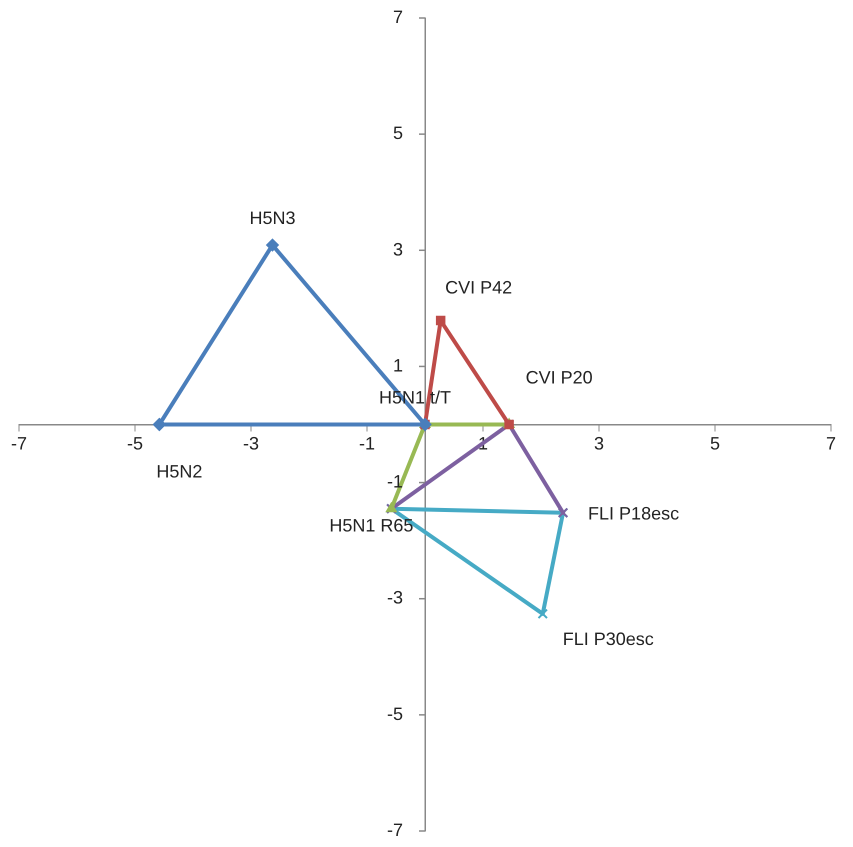 The image size is (853, 847). Describe the element at coordinates (634, 514) in the screenshot. I see `annotation: FLI P18esc` at that location.